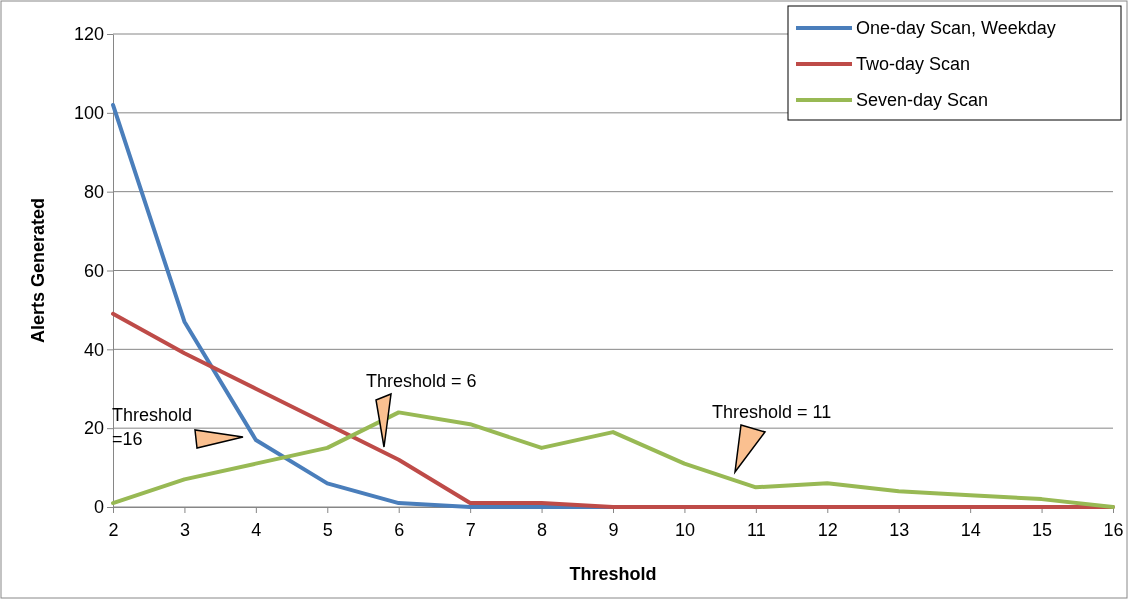  I want to click on x-tick-label: 12, so click(827, 529).